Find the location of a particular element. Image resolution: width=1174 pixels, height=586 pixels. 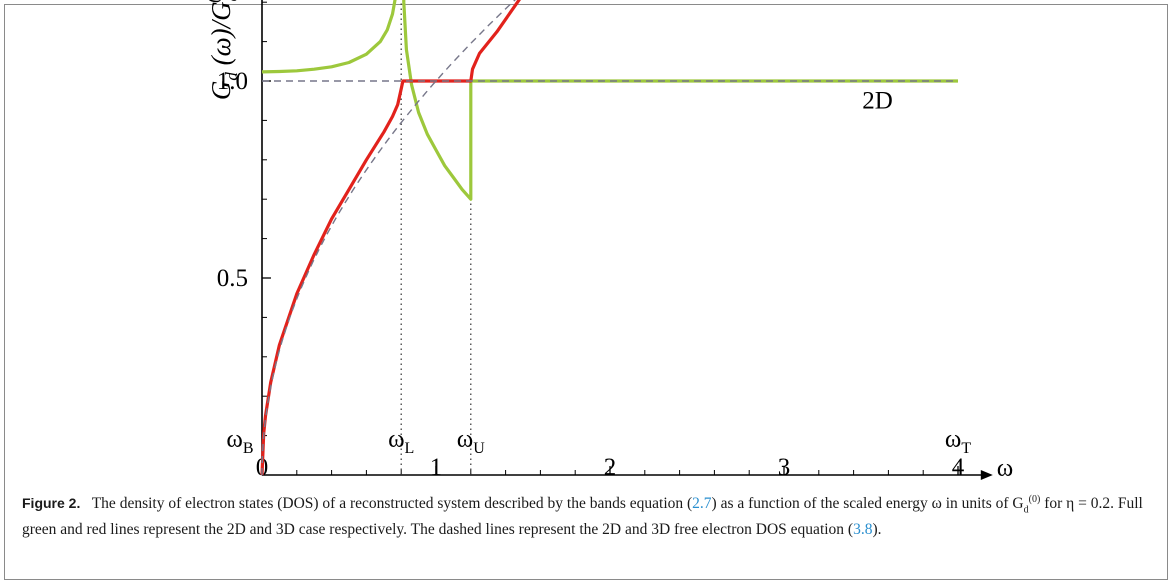

omega-t-label: ωT is located at coordinates (958, 441).